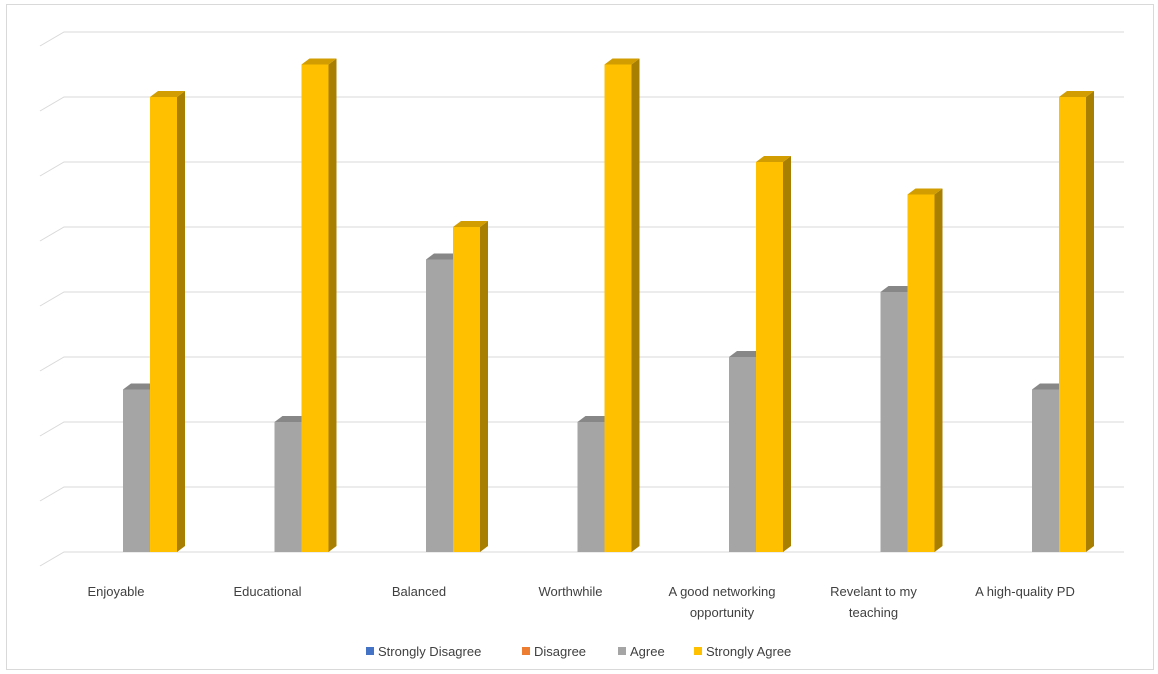  Describe the element at coordinates (268, 591) in the screenshot. I see `category-label: Educational` at that location.